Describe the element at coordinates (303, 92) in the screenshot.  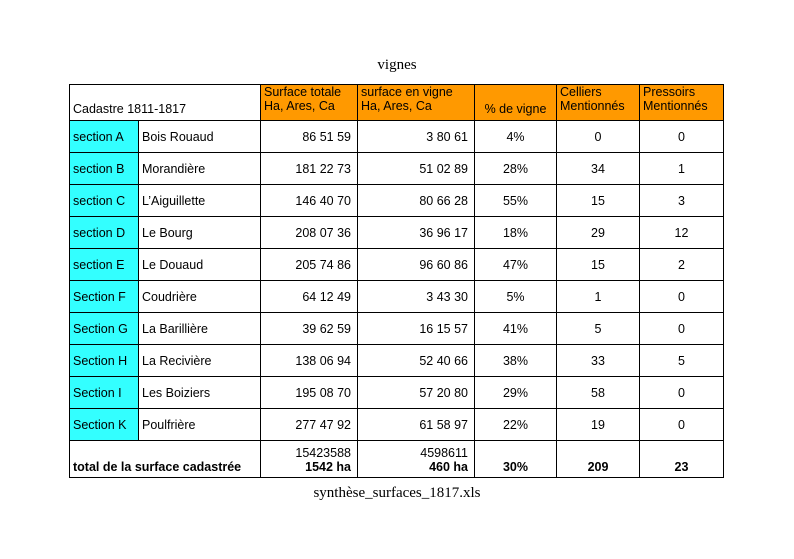
I see `header-surface-totale-line1: Surface totale` at that location.